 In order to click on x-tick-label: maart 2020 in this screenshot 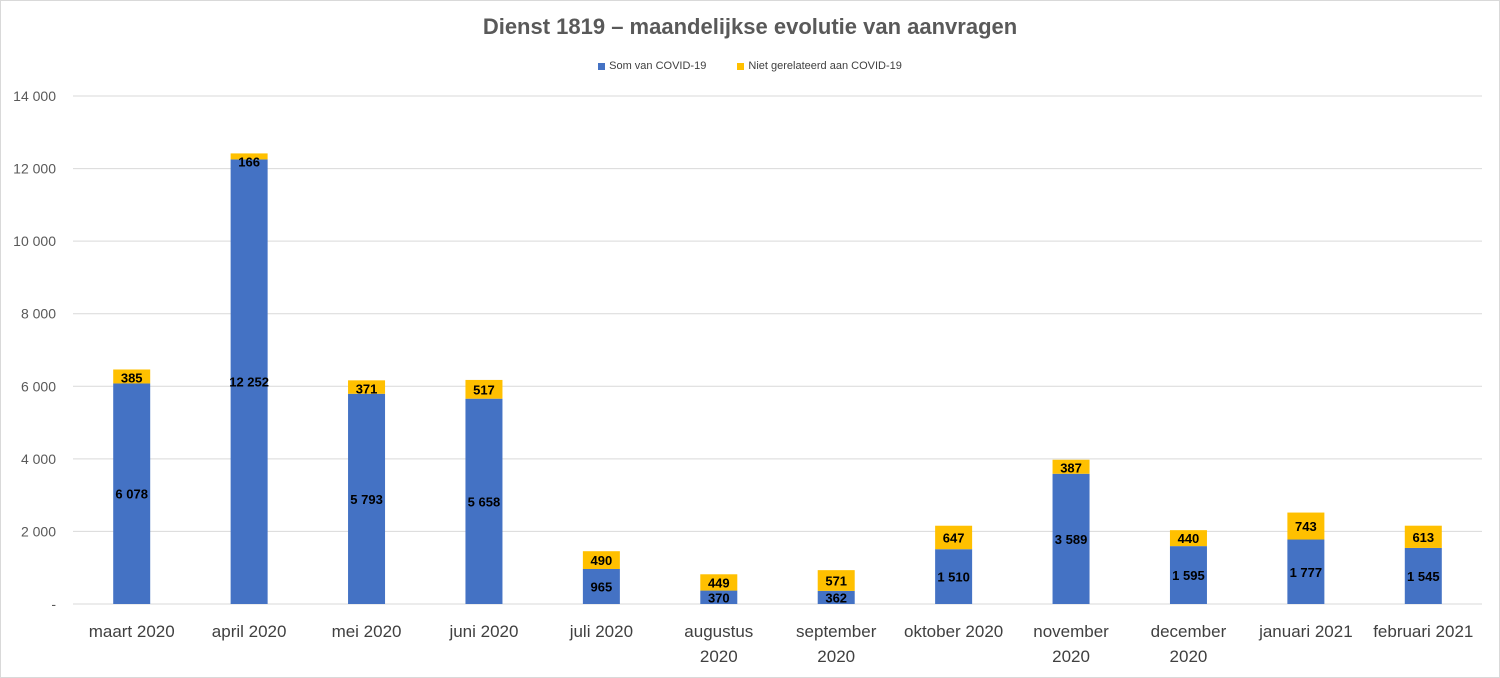, I will do `click(132, 631)`.